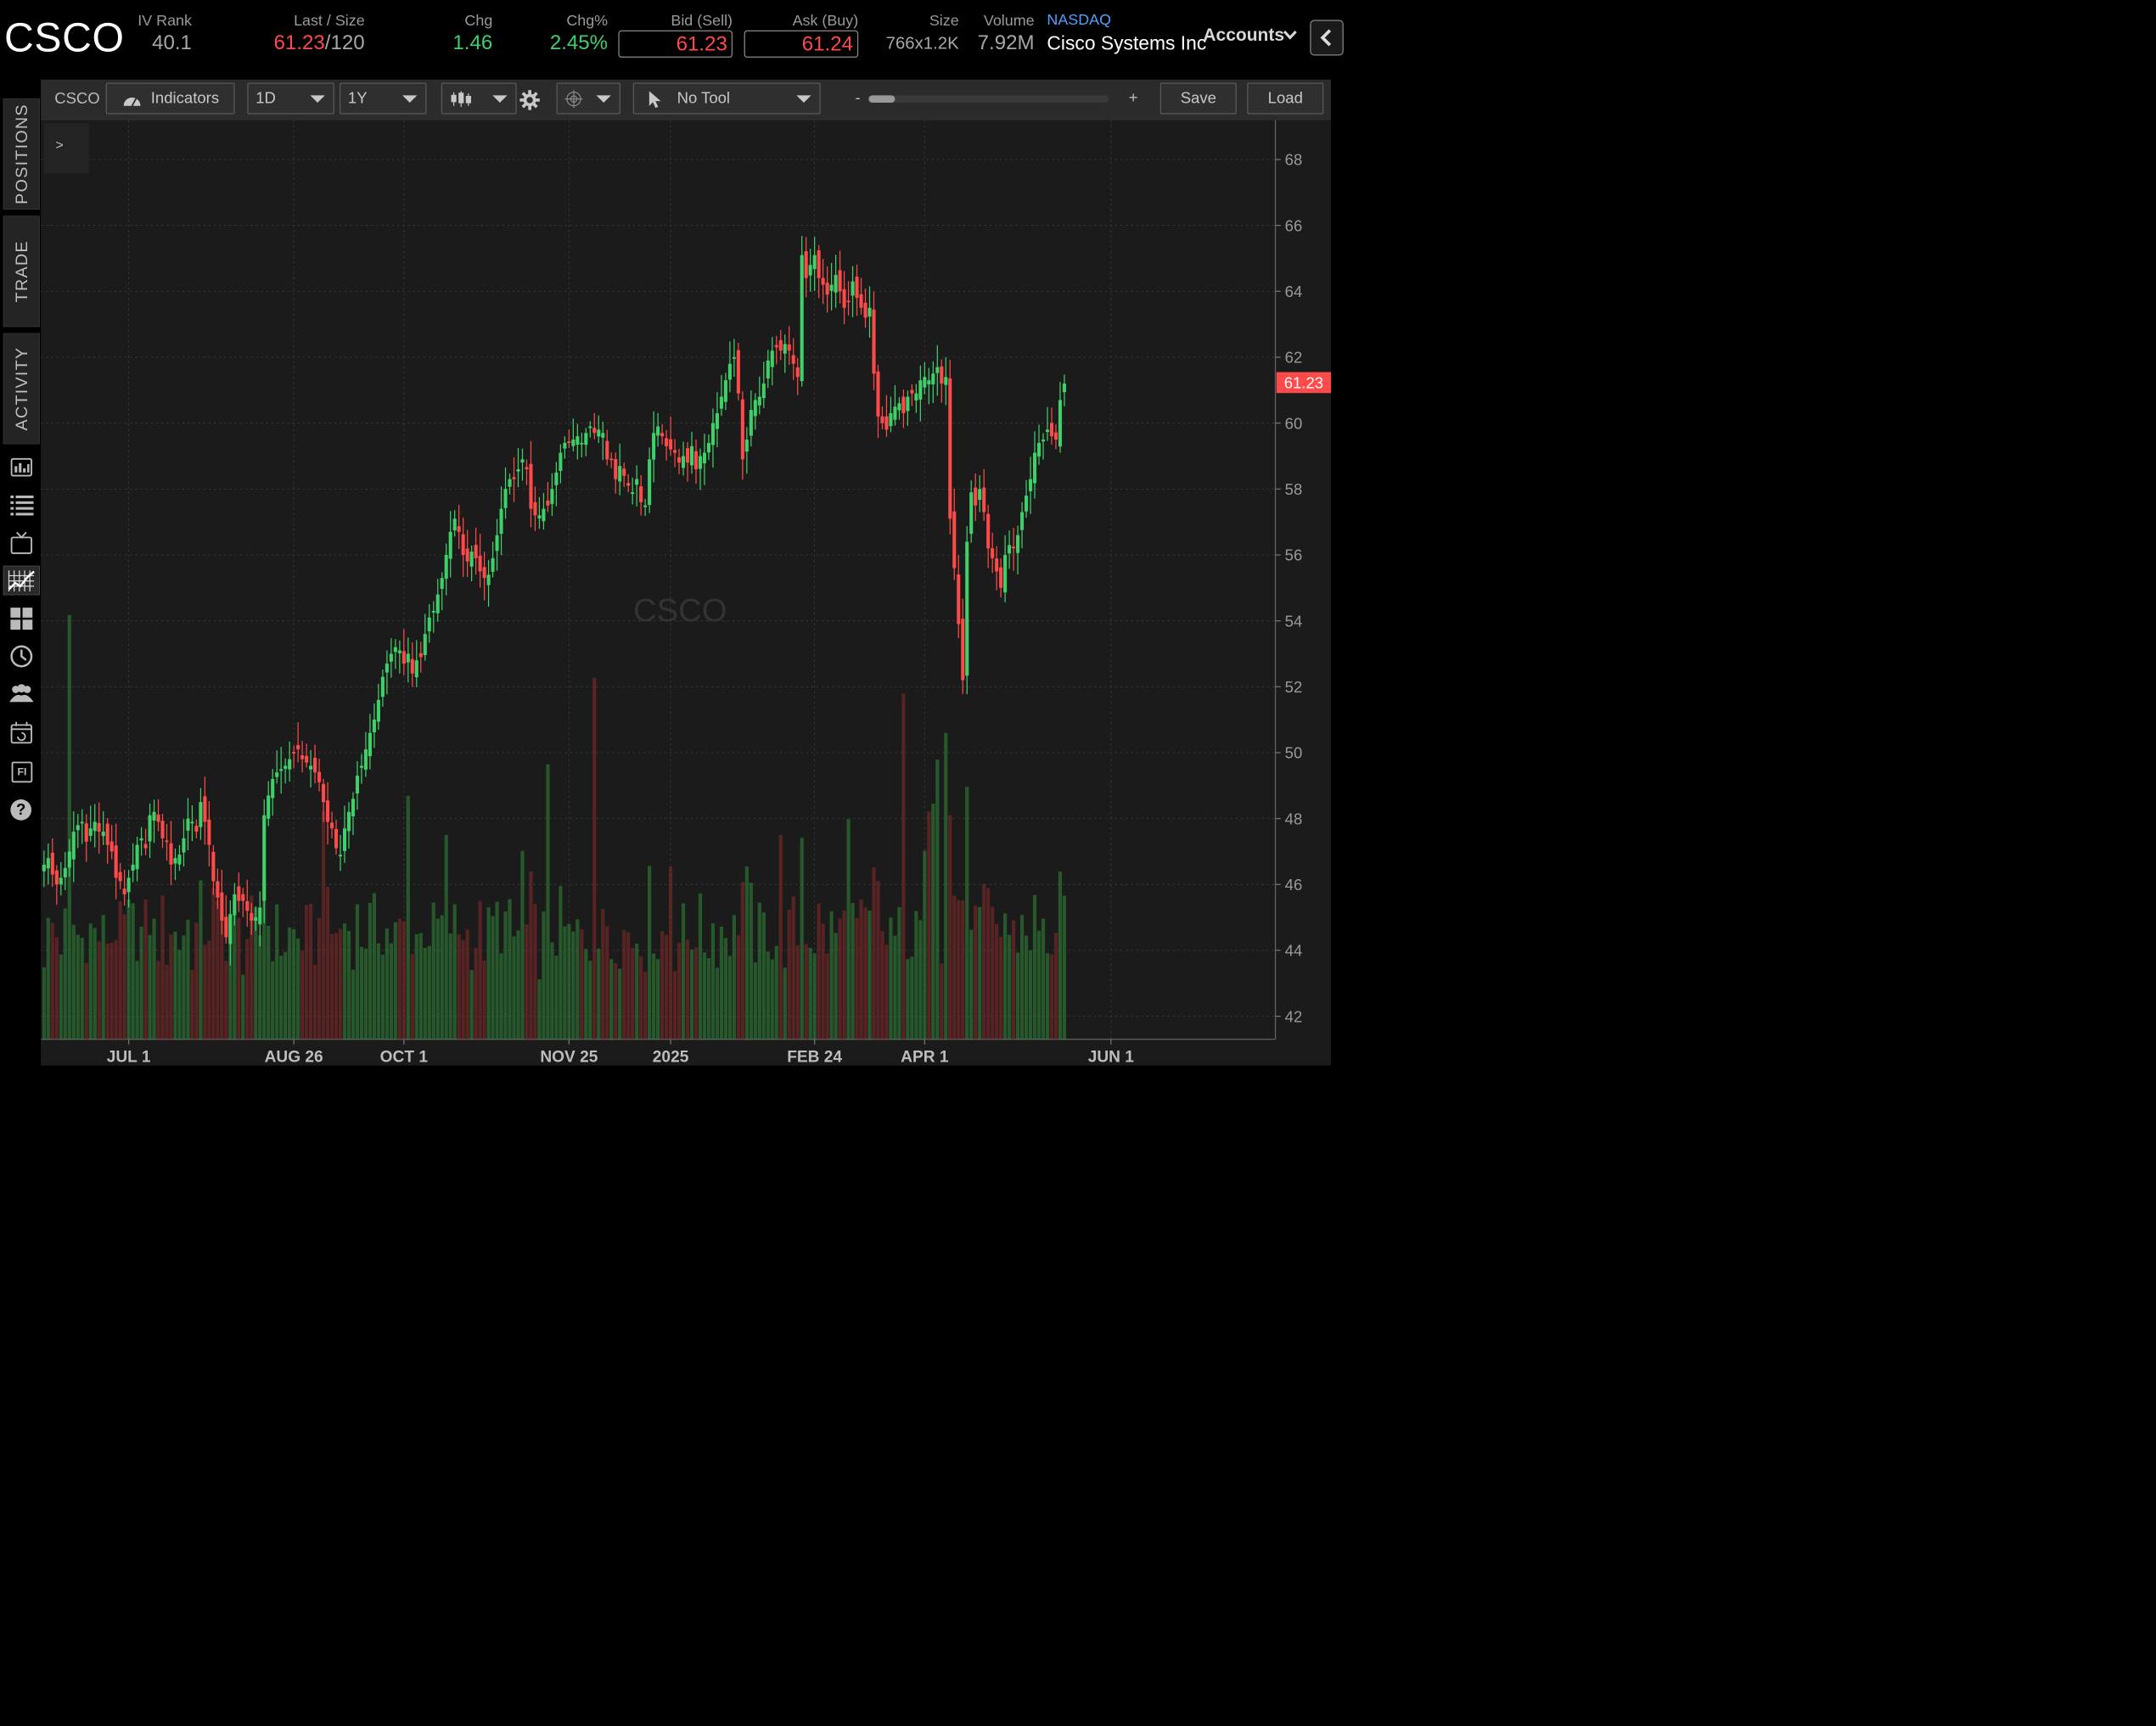  Describe the element at coordinates (1327, 38) in the screenshot. I see `collapse-panel-button` at that location.